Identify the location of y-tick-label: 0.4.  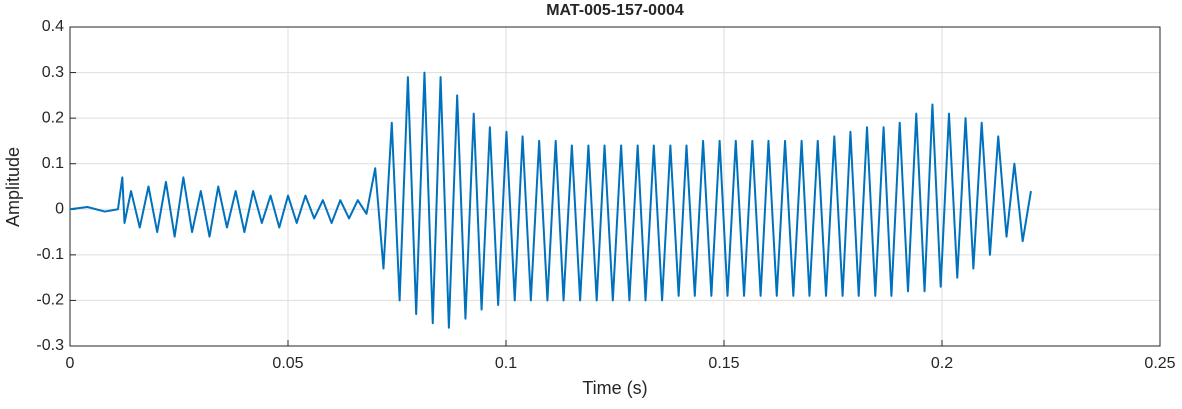
(53, 26).